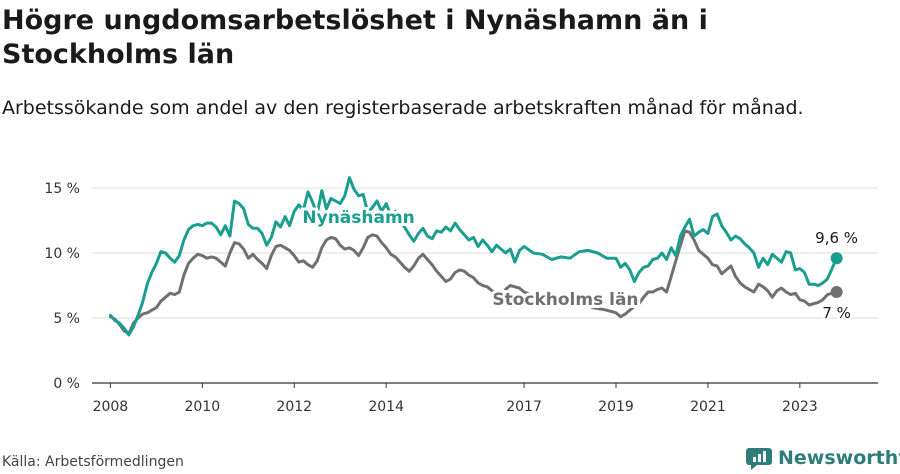 The image size is (900, 474). Describe the element at coordinates (111, 407) in the screenshot. I see `x-tick-label: 2008` at that location.